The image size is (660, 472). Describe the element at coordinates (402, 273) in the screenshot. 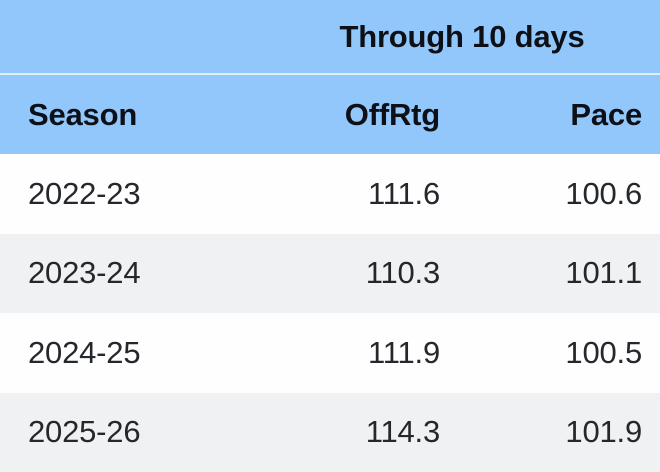

I see `offrtg-cell: 110.3` at that location.